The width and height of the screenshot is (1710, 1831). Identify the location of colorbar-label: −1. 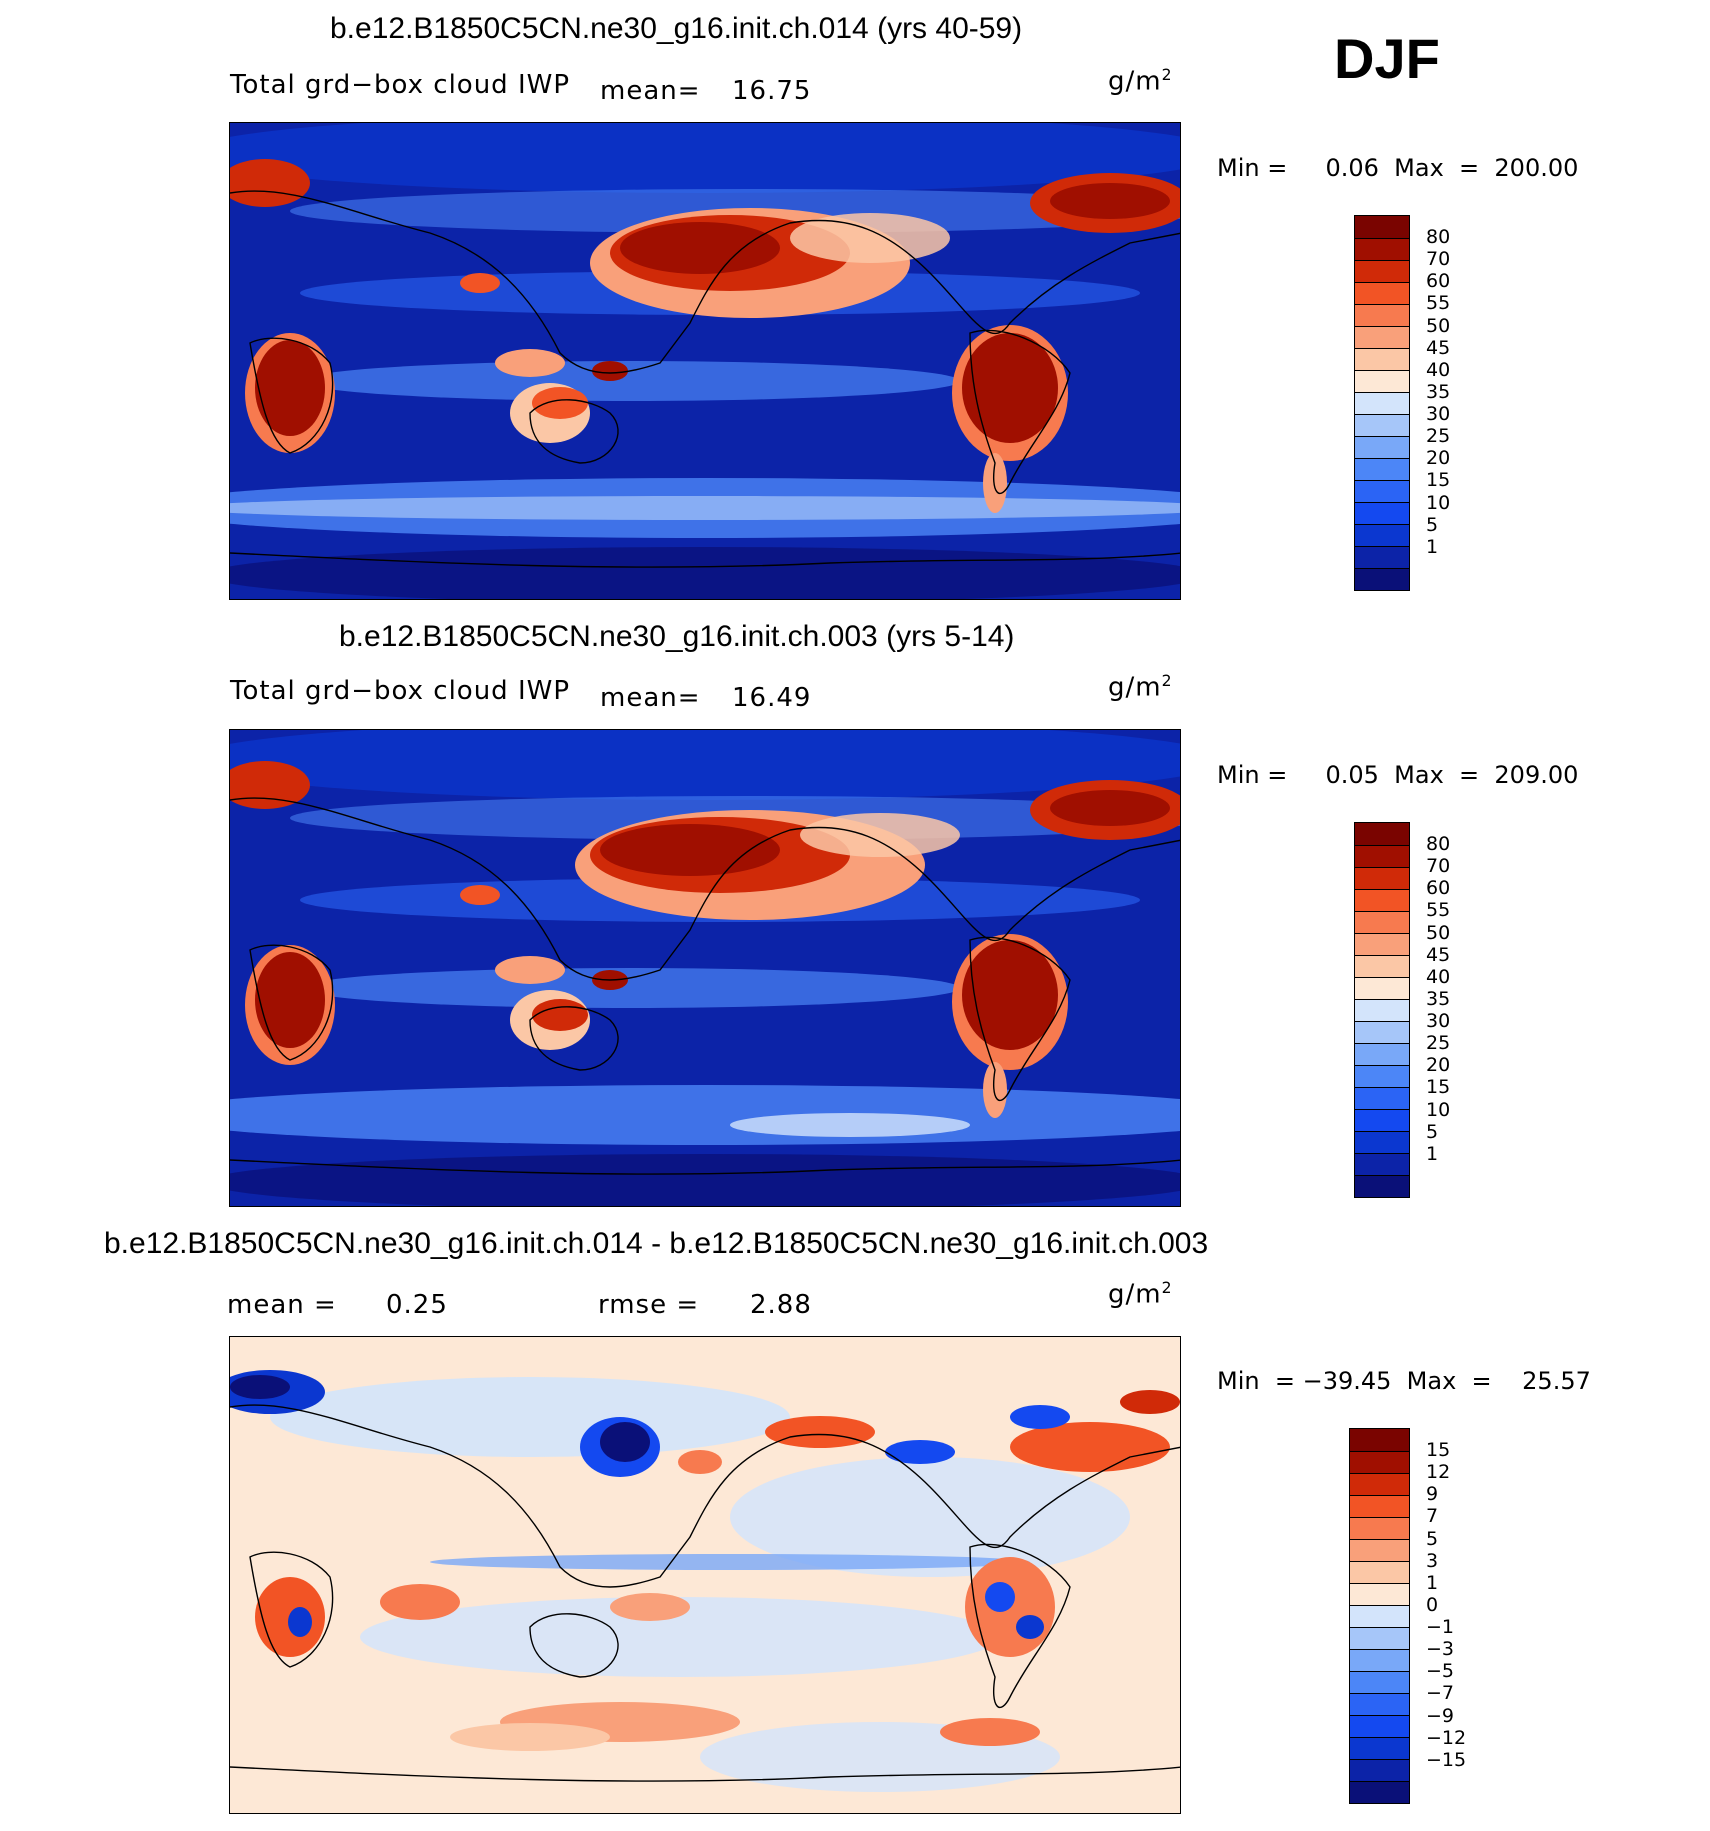
(1440, 1627).